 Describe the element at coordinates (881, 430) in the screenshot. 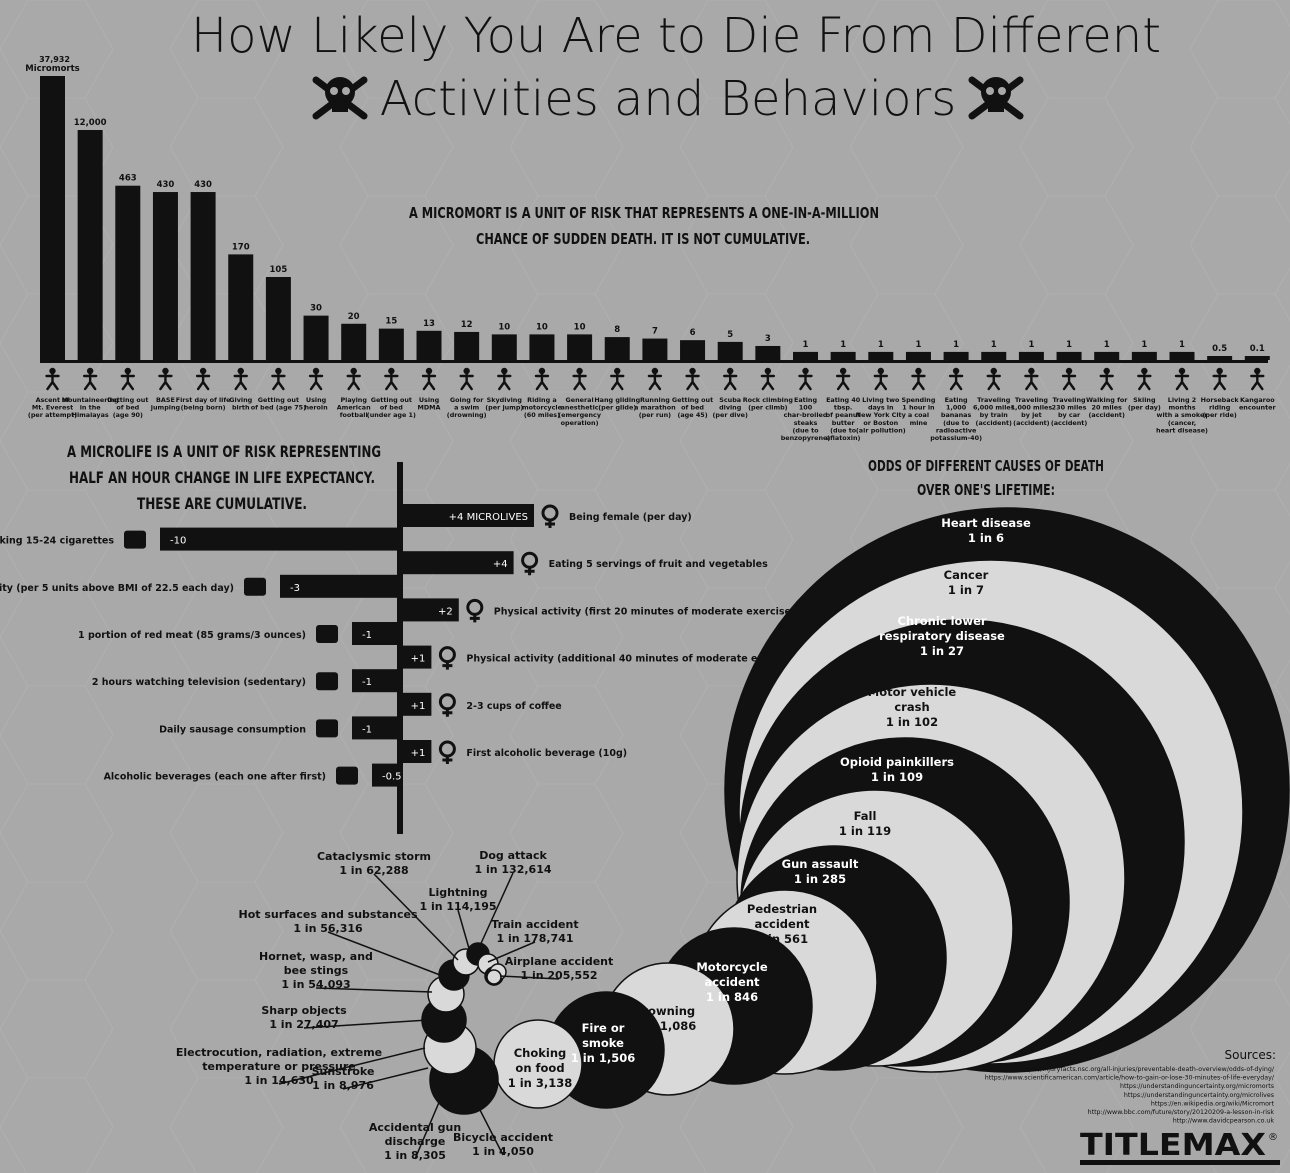

I see `micromort-category-label: (air pollution)` at that location.